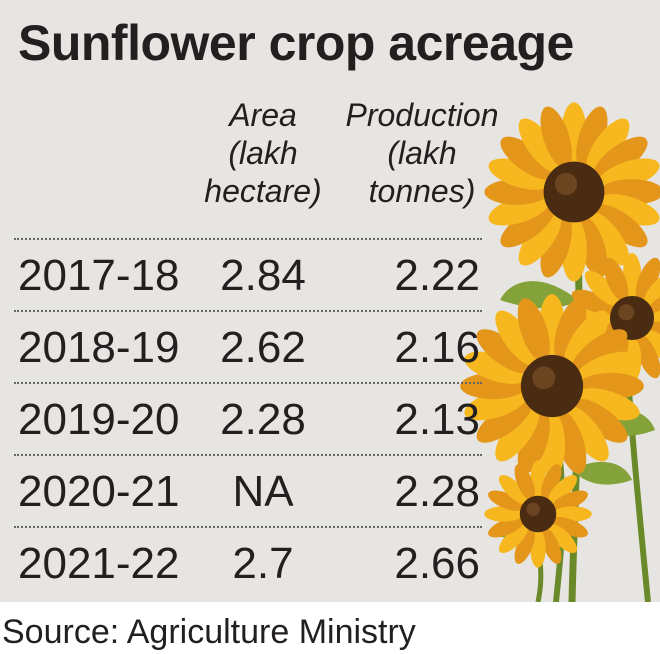  I want to click on year-cell: 2017-18, so click(99, 275).